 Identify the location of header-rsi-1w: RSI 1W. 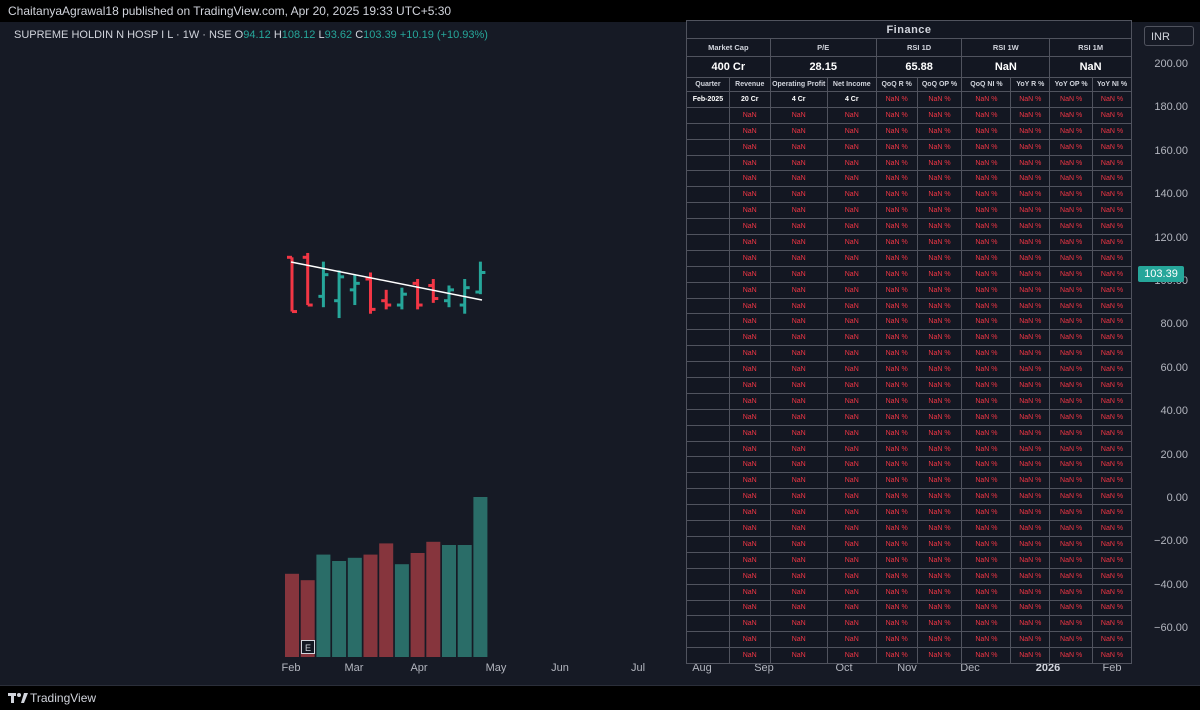
(1006, 47).